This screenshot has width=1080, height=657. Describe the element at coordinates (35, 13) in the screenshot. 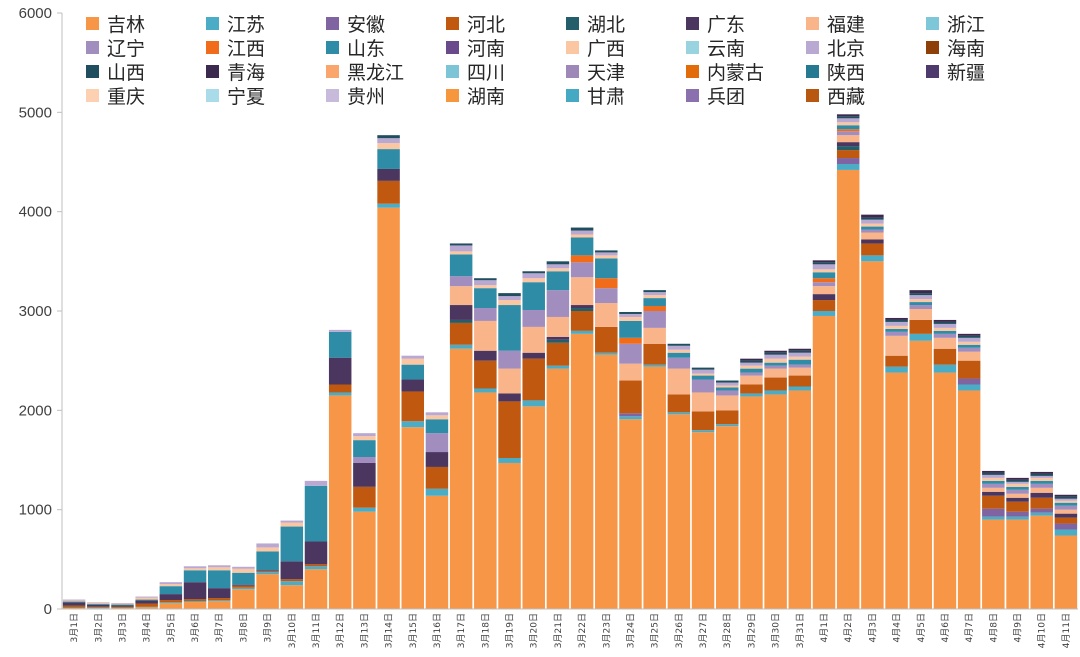

I see `y-tick-label: 6000` at that location.